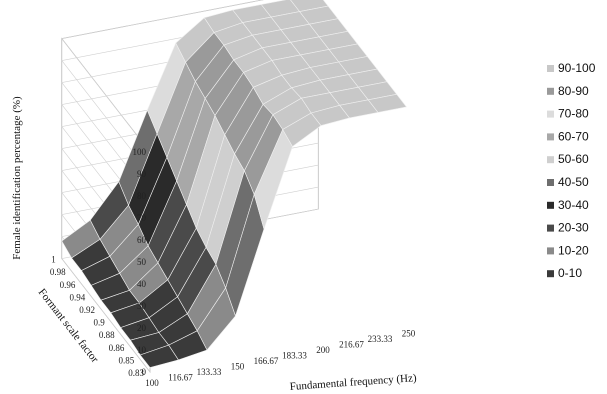 The image size is (607, 394). I want to click on legend-label: 80-90, so click(573, 91).